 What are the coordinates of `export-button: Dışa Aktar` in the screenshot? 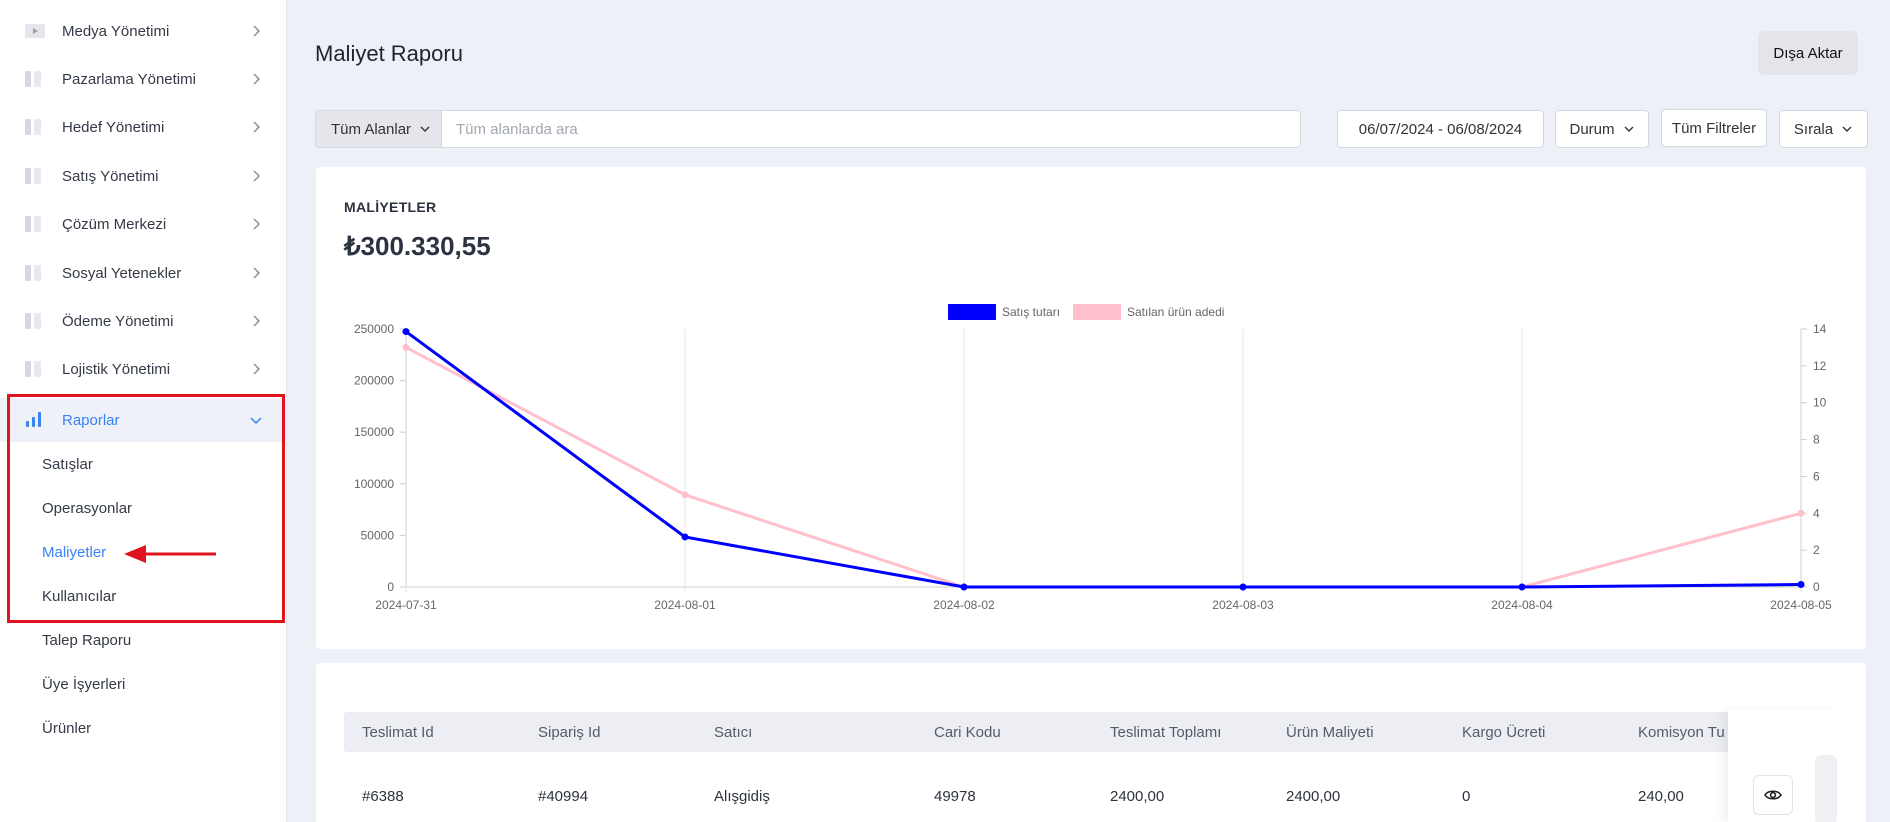 It's located at (1808, 53).